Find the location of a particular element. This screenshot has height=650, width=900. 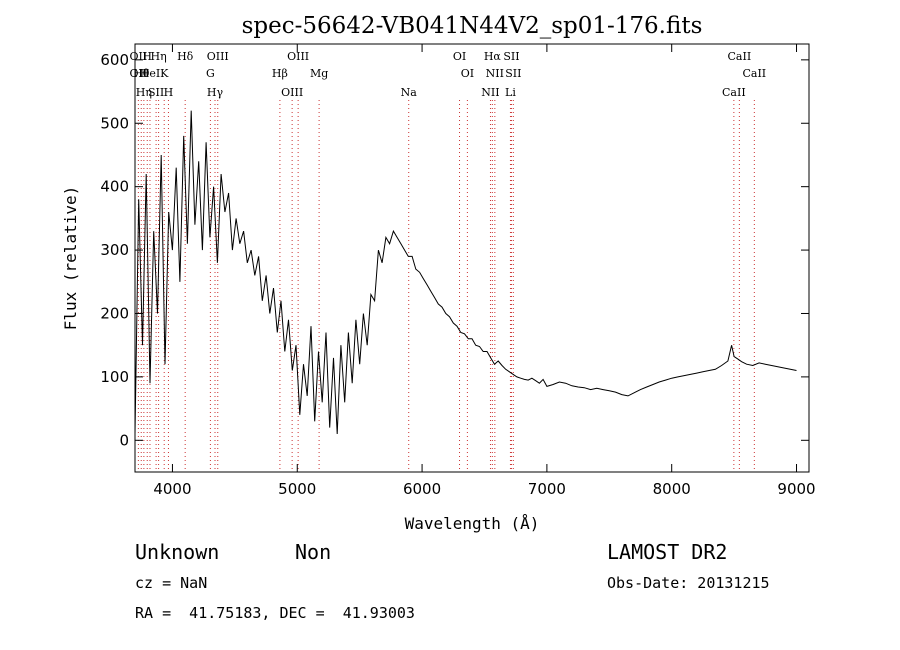

x-tick-label: 7000 is located at coordinates (547, 489).